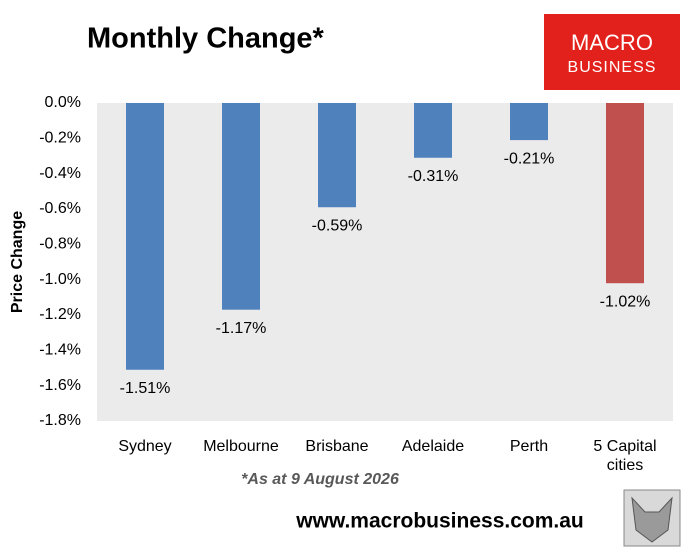 The image size is (686, 553). I want to click on footnote: *As at 9 August 2026, so click(320, 479).